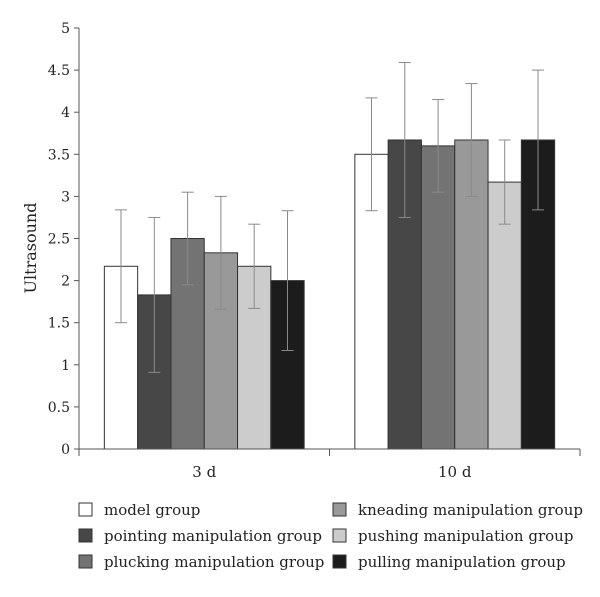 The height and width of the screenshot is (597, 600). I want to click on y-tick-label: 4.5, so click(59, 71).